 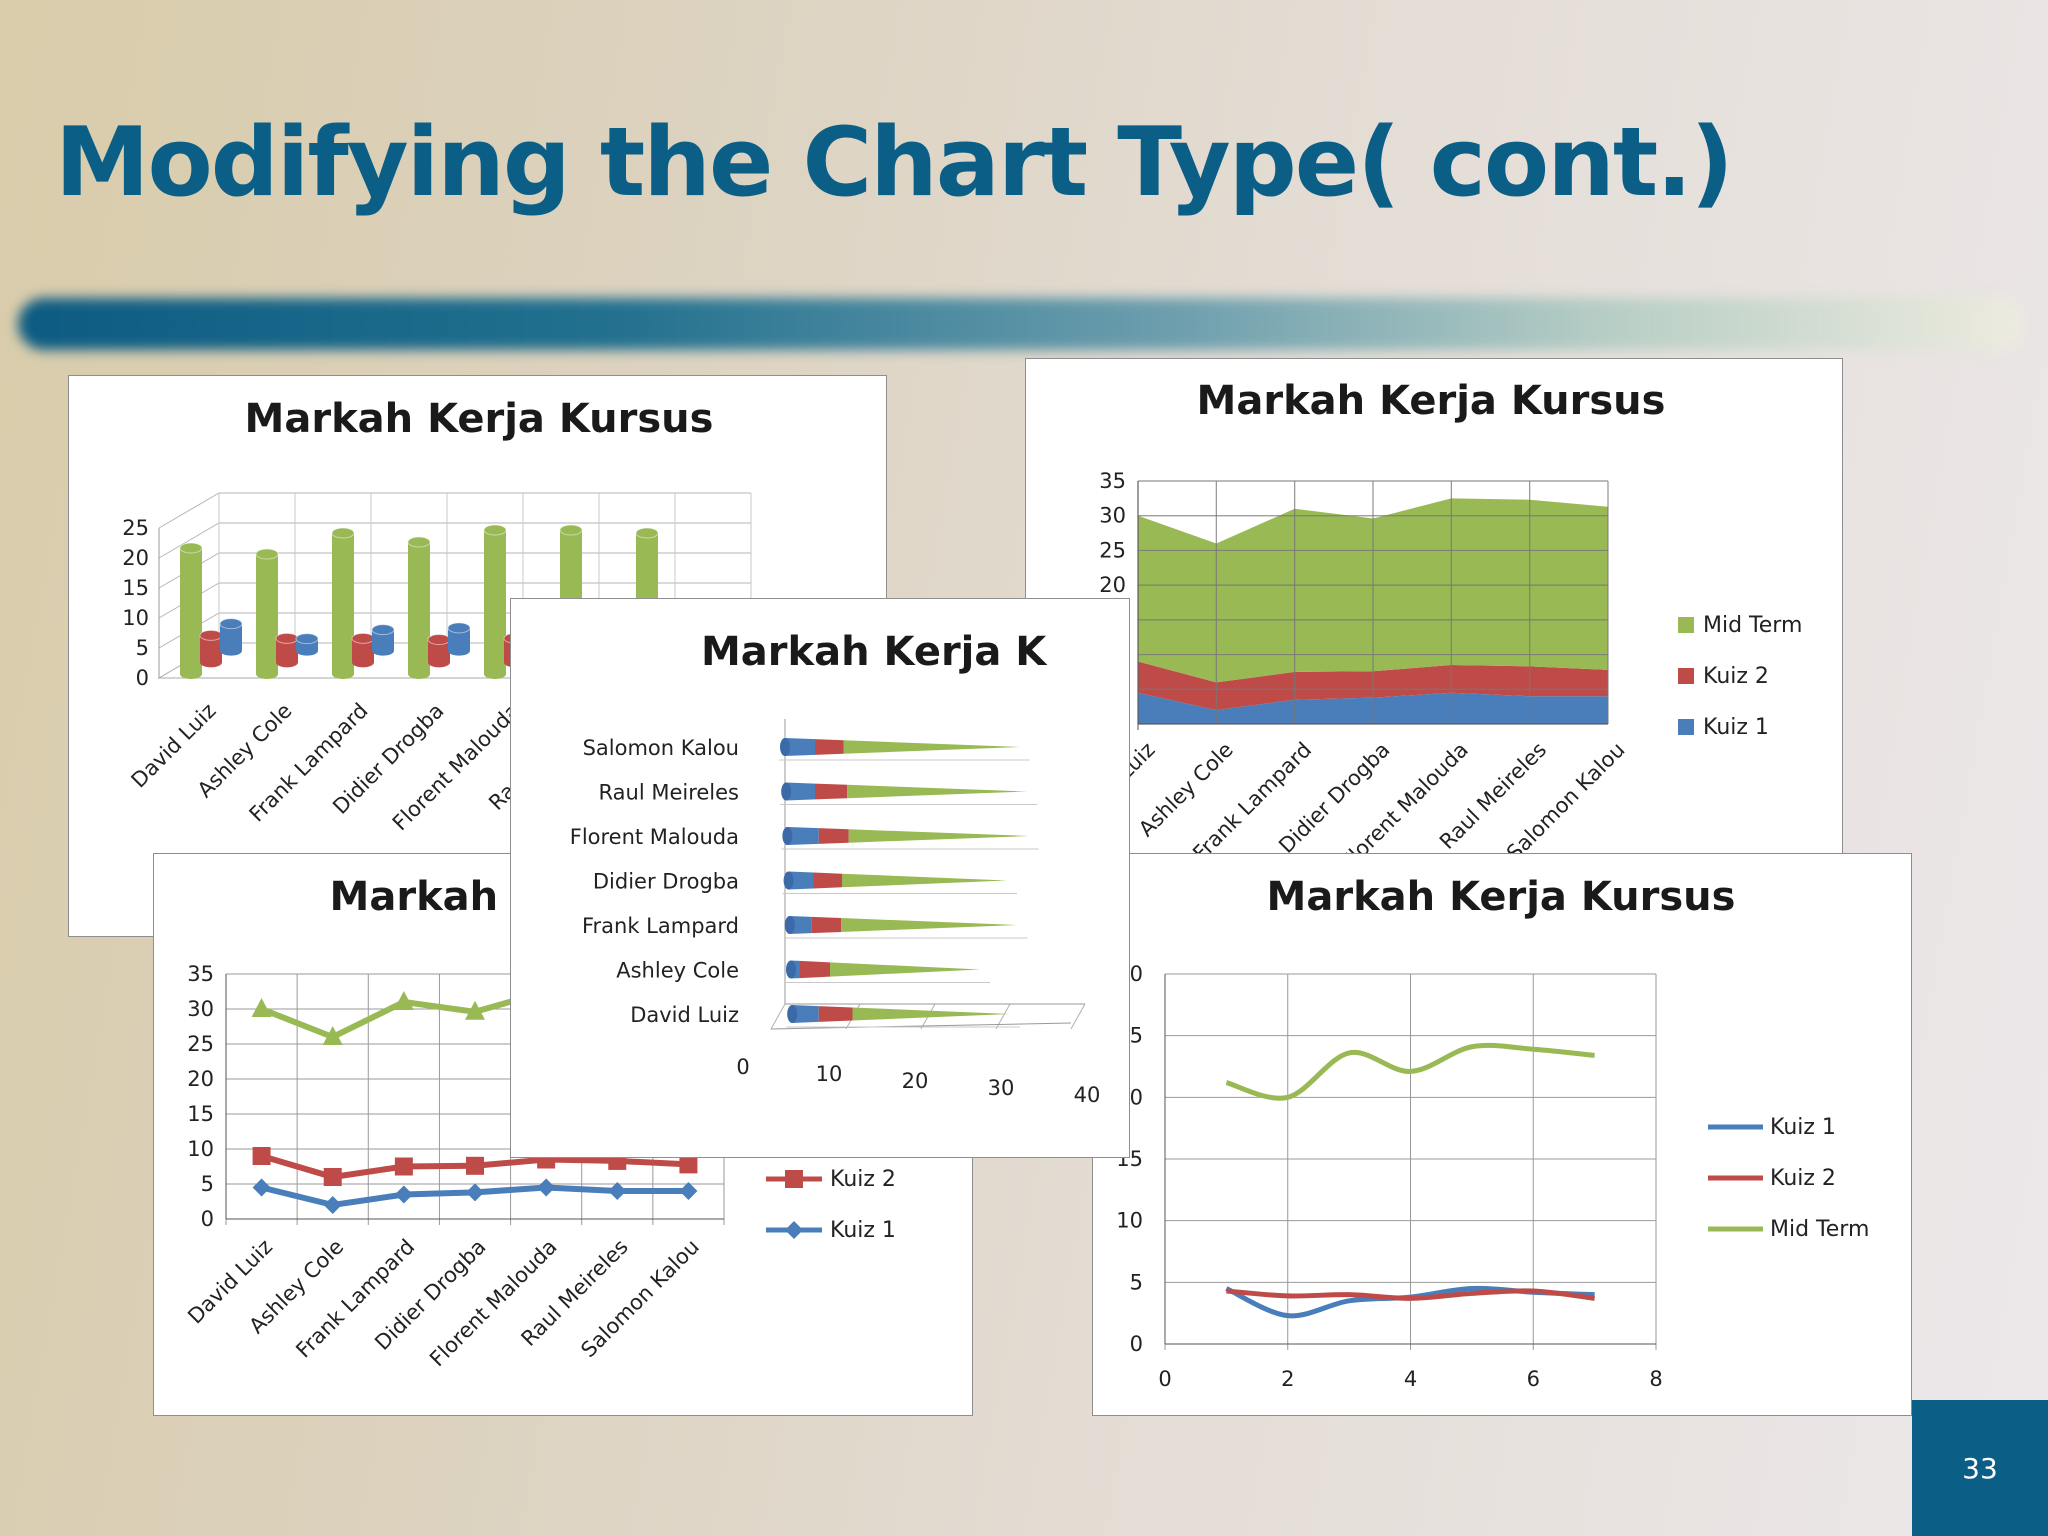 What do you see at coordinates (666, 882) in the screenshot?
I see `category-label: Didier Drogba` at bounding box center [666, 882].